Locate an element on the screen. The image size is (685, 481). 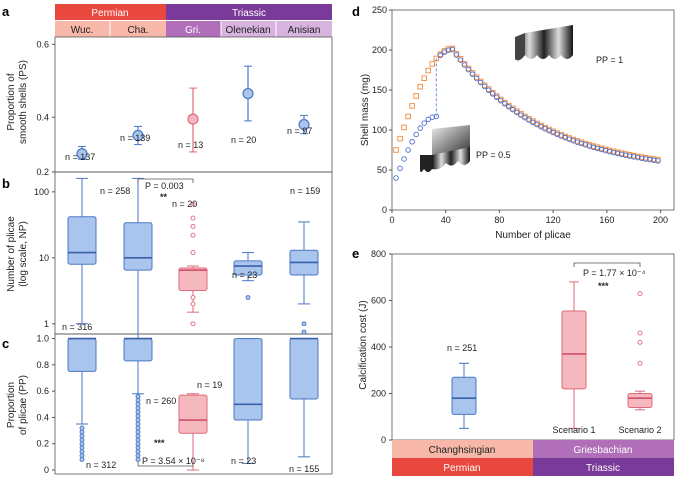
header-stage-gri is located at coordinates (193, 29).